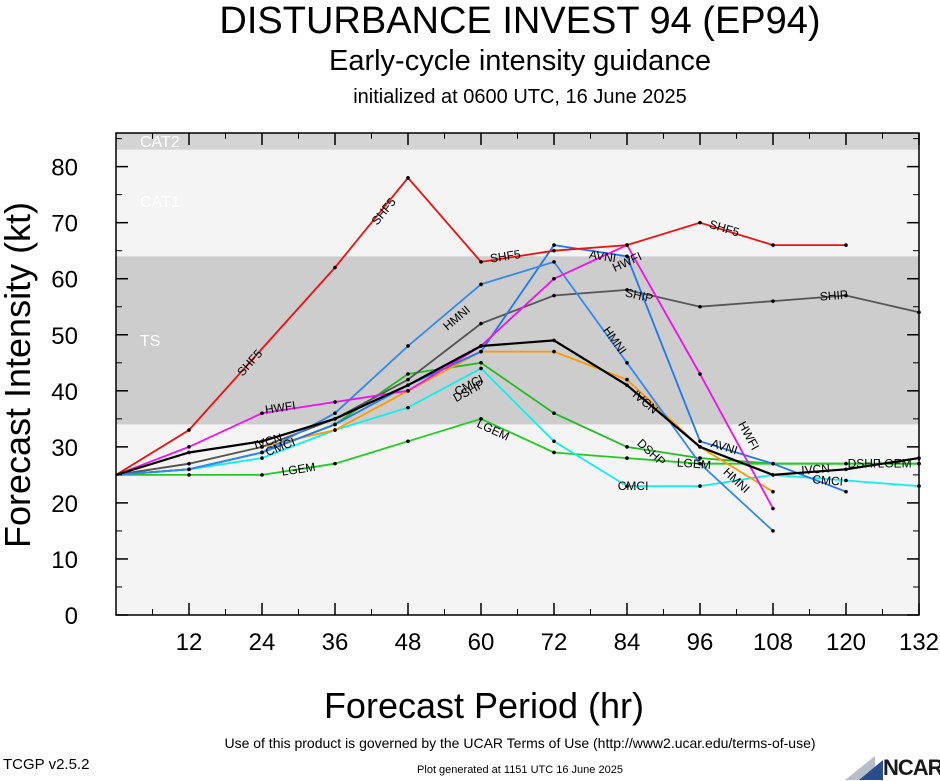 Image resolution: width=940 pixels, height=781 pixels. What do you see at coordinates (160, 202) in the screenshot?
I see `band-label-cat1: CAT1` at bounding box center [160, 202].